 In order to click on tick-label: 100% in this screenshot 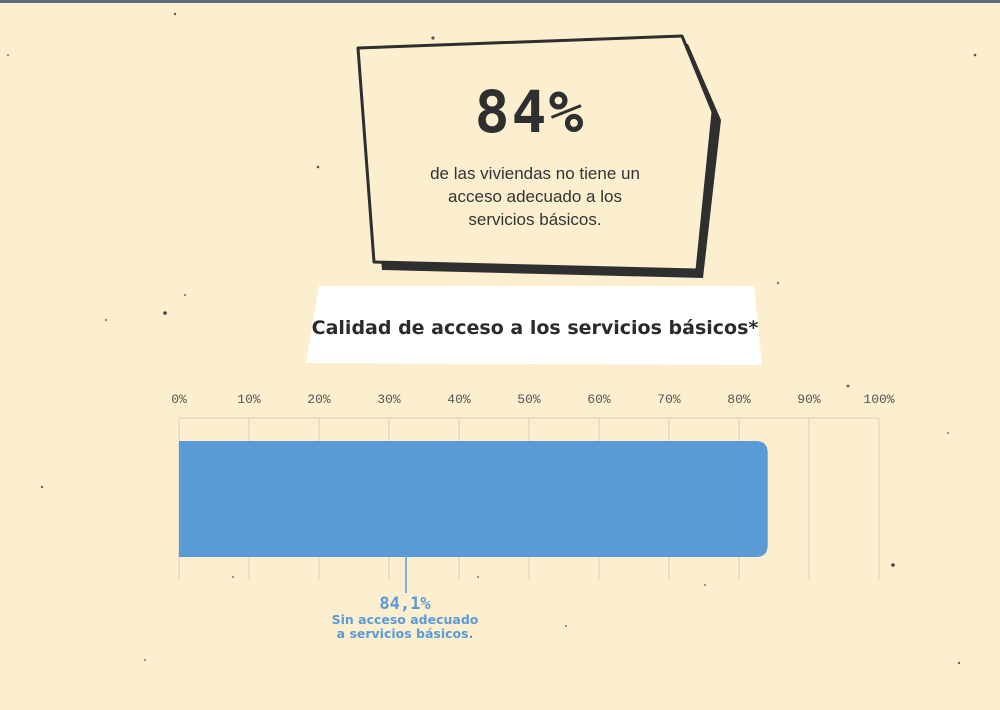, I will do `click(878, 399)`.